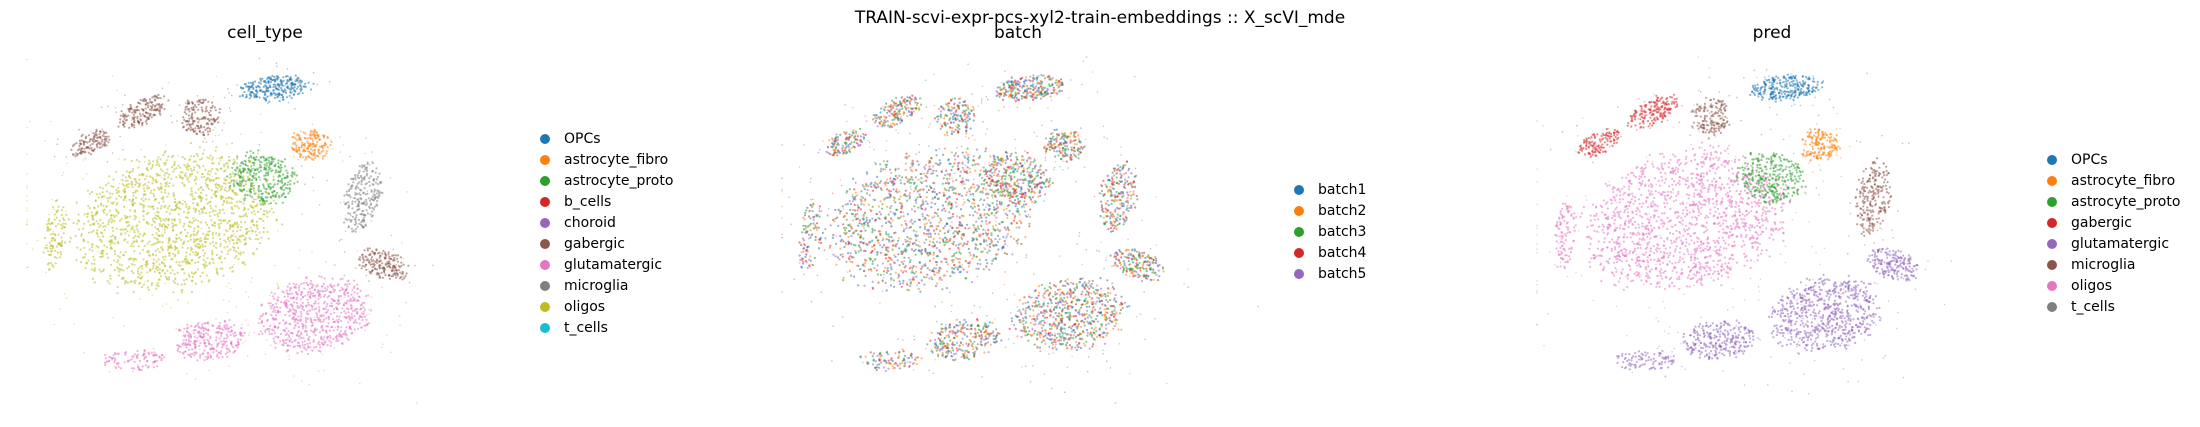 The height and width of the screenshot is (427, 2200). I want to click on scatter-cluster, so click(192, 323).